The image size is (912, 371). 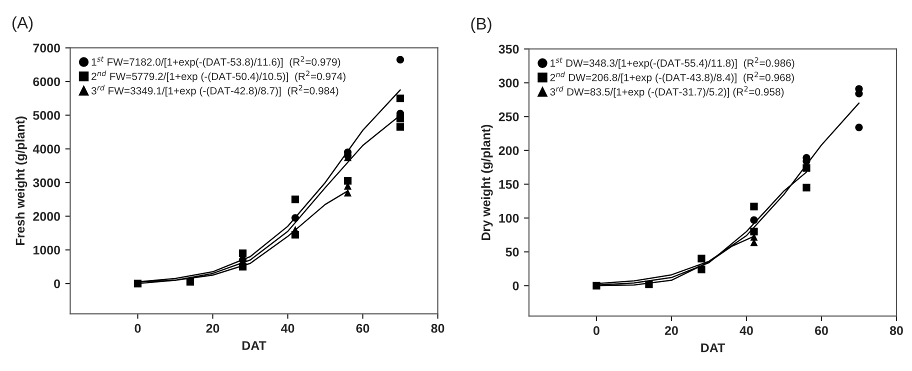 I want to click on legend-label: 1$^{st}$ FW=7182.0/[1+exp(-(DAT-53.8)/11.6)] (R$^{2}$=0.979), so click(x=216, y=62).